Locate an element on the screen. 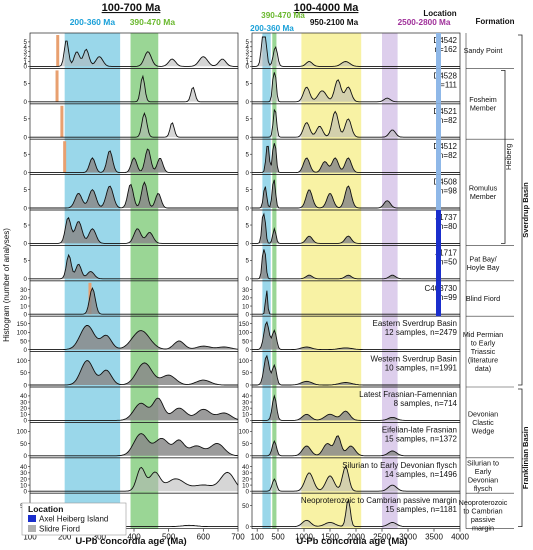 This screenshot has height=550, width=533. sample-count-2: n=82 is located at coordinates (448, 120).